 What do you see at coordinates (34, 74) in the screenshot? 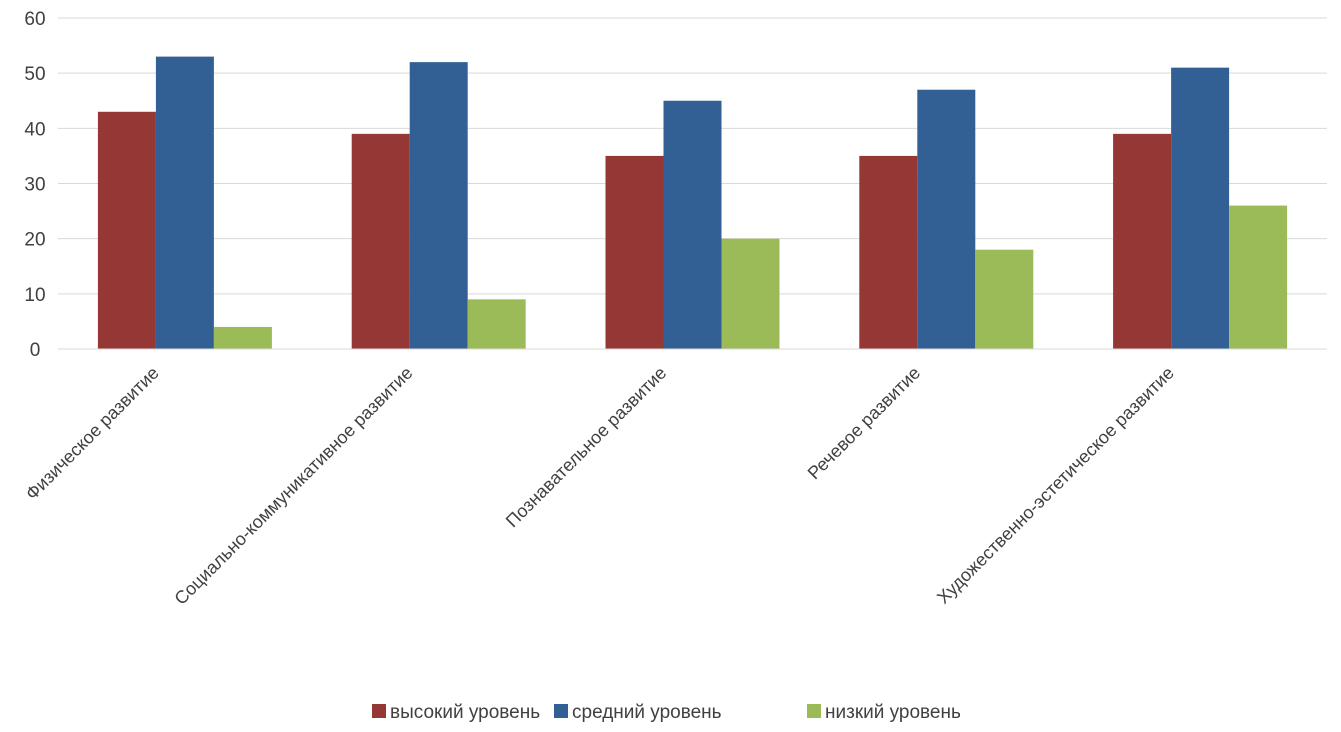
I see `y-tick-label: 50` at bounding box center [34, 74].